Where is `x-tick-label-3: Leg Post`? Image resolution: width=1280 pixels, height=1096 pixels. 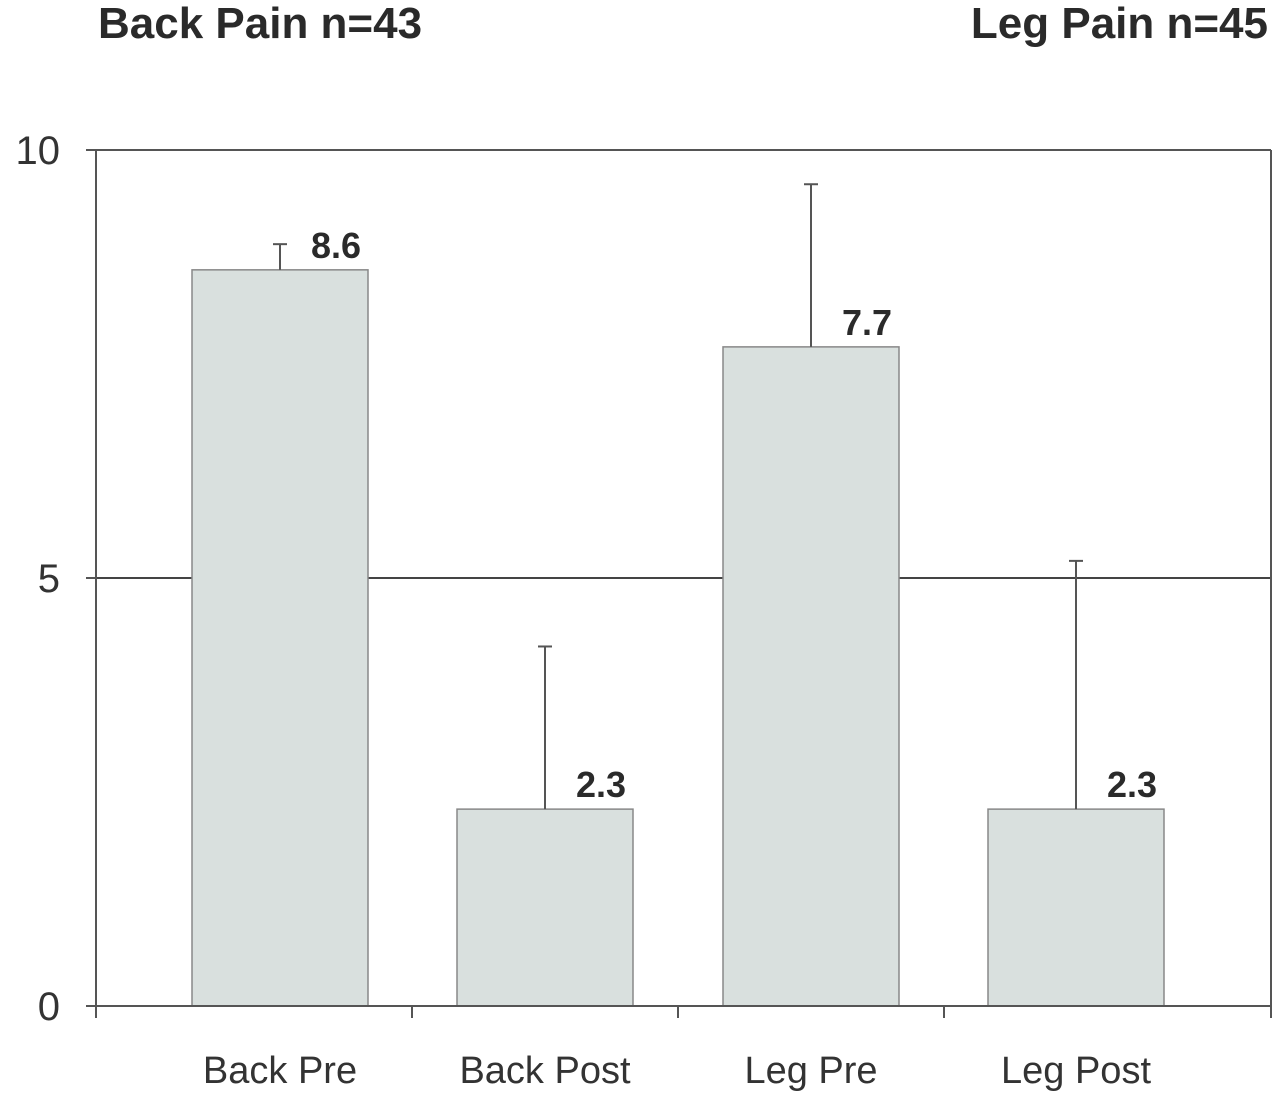 x-tick-label-3: Leg Post is located at coordinates (1076, 1071).